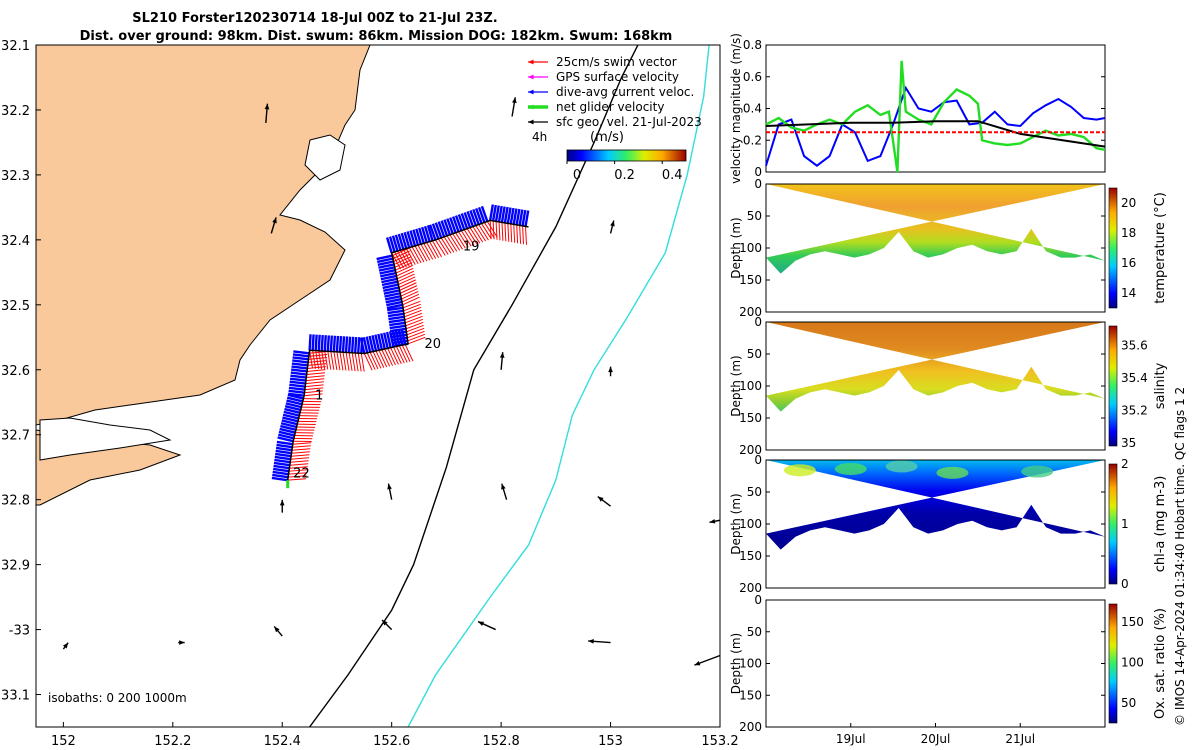 The width and height of the screenshot is (1200, 750). I want to click on oxygen-y-tick-label: 150, so click(750, 695).